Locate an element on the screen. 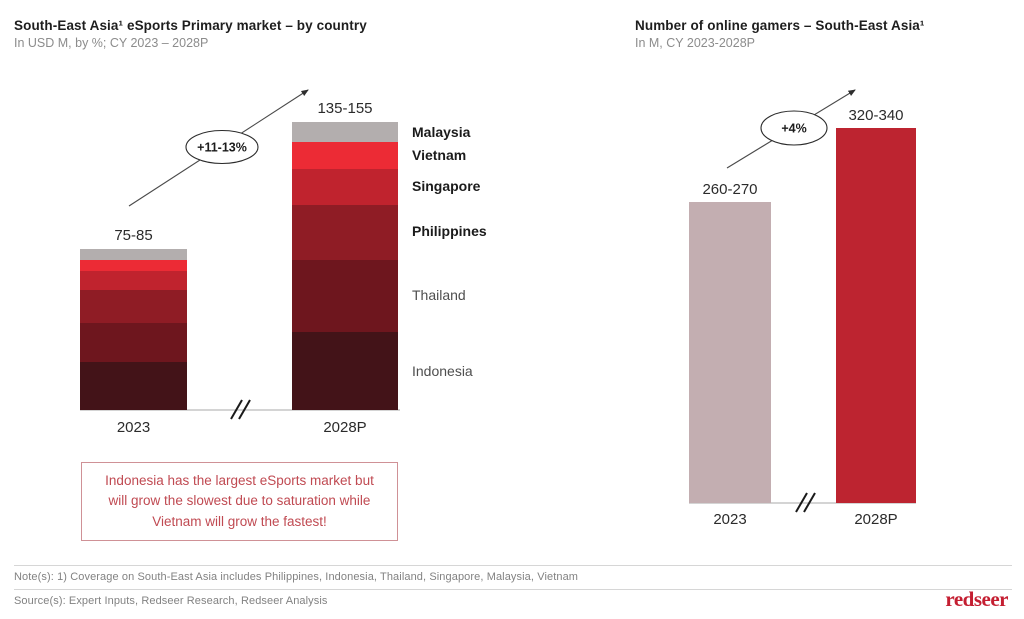 Image resolution: width=1024 pixels, height=619 pixels. right-bar-2023-category: 2023 is located at coordinates (730, 519).